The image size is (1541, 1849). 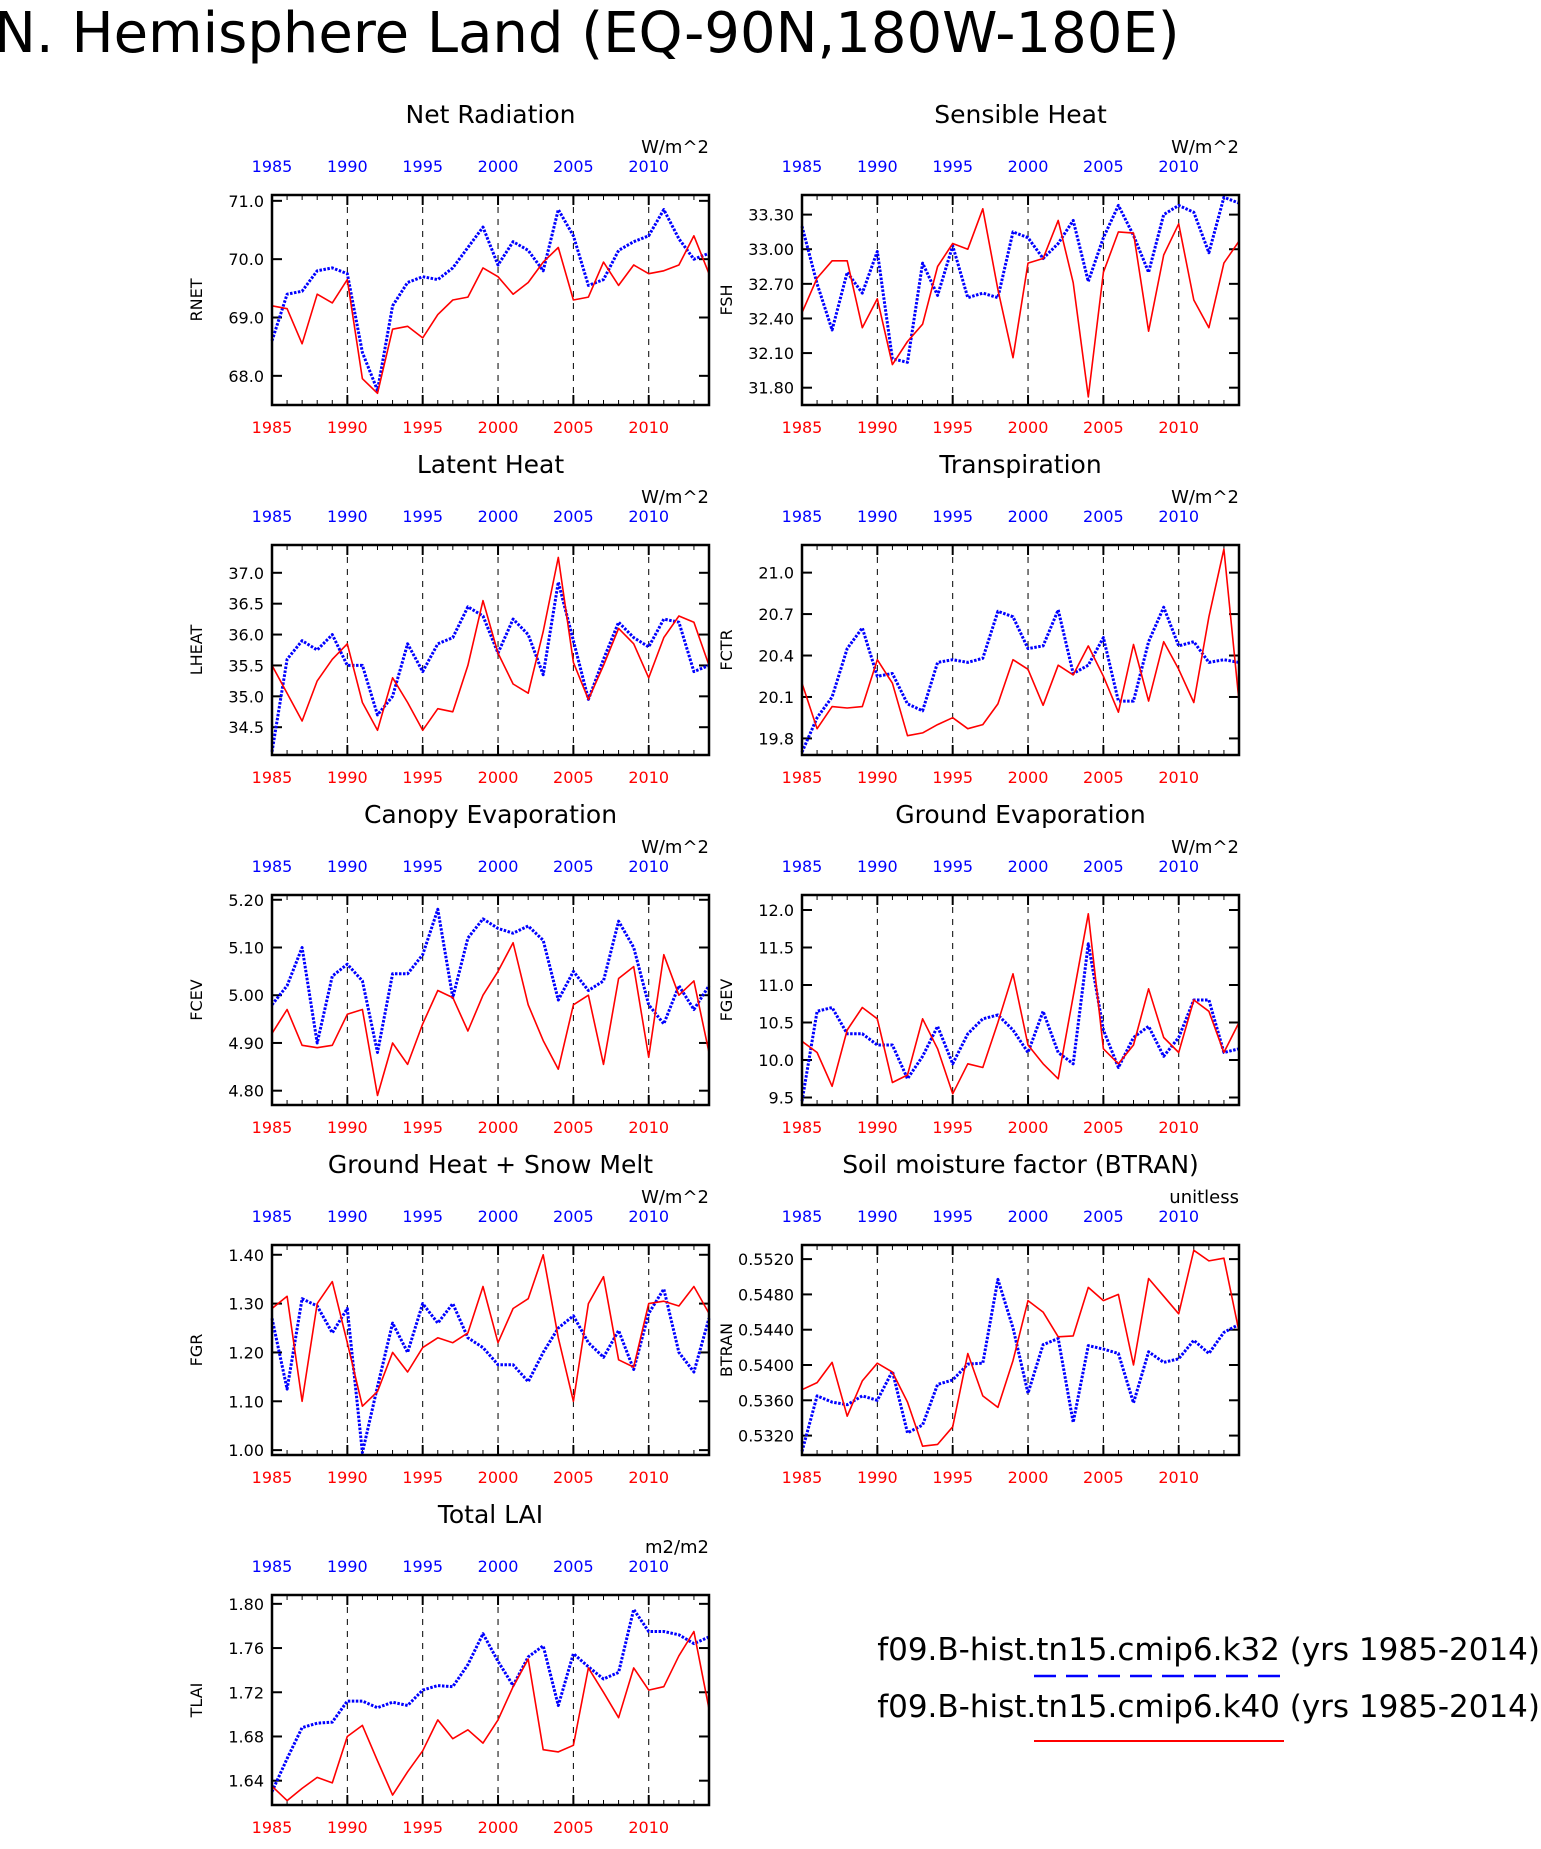 I want to click on y-tick-label: 1.64, so click(x=246, y=1781).